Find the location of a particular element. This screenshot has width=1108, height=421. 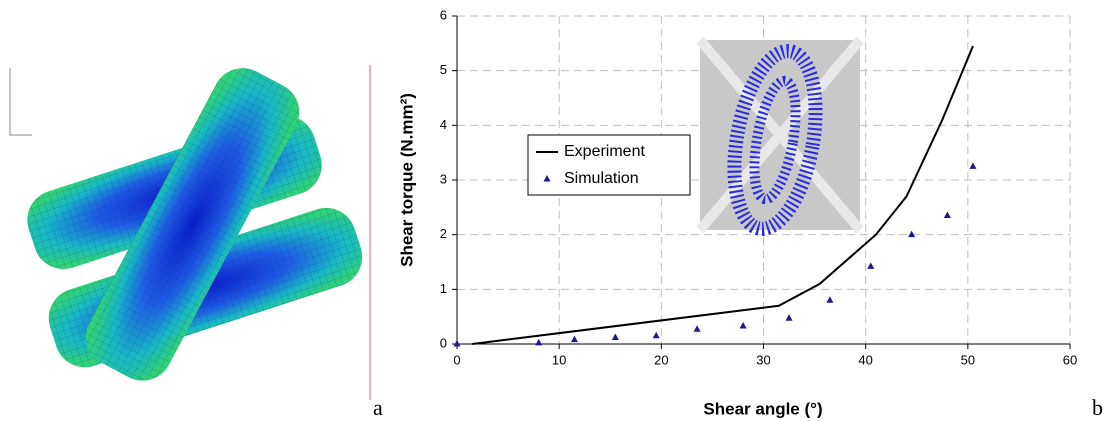

inset-image is located at coordinates (780, 136).